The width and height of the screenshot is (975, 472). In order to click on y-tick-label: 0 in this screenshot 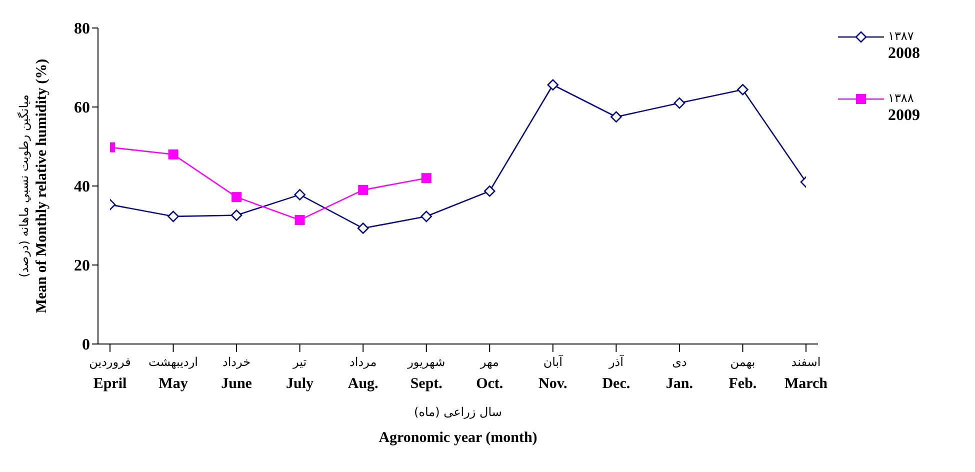, I will do `click(86, 345)`.